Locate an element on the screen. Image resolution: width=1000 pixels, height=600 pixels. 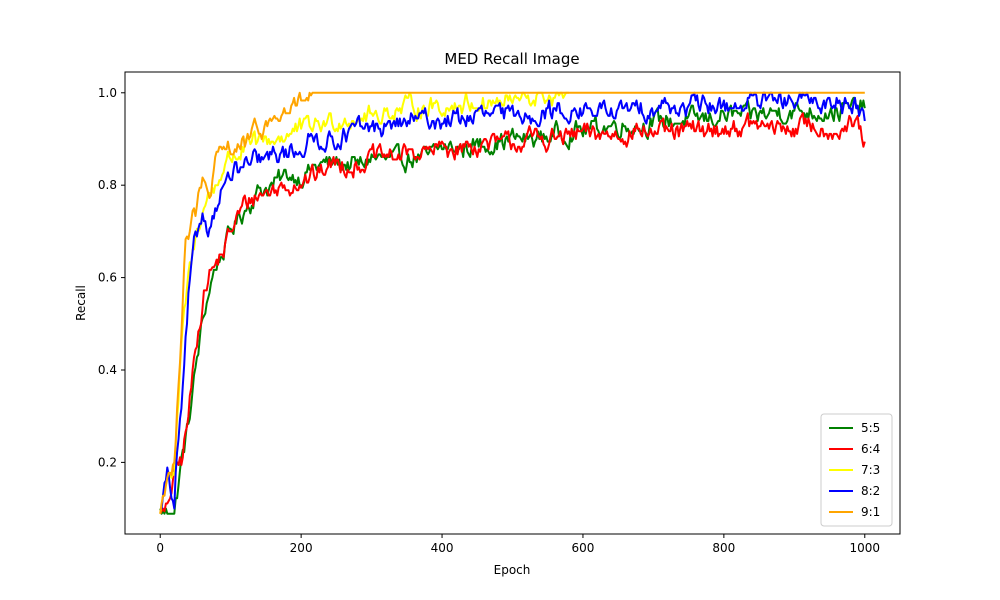
x-tick-label: 800 is located at coordinates (723, 548).